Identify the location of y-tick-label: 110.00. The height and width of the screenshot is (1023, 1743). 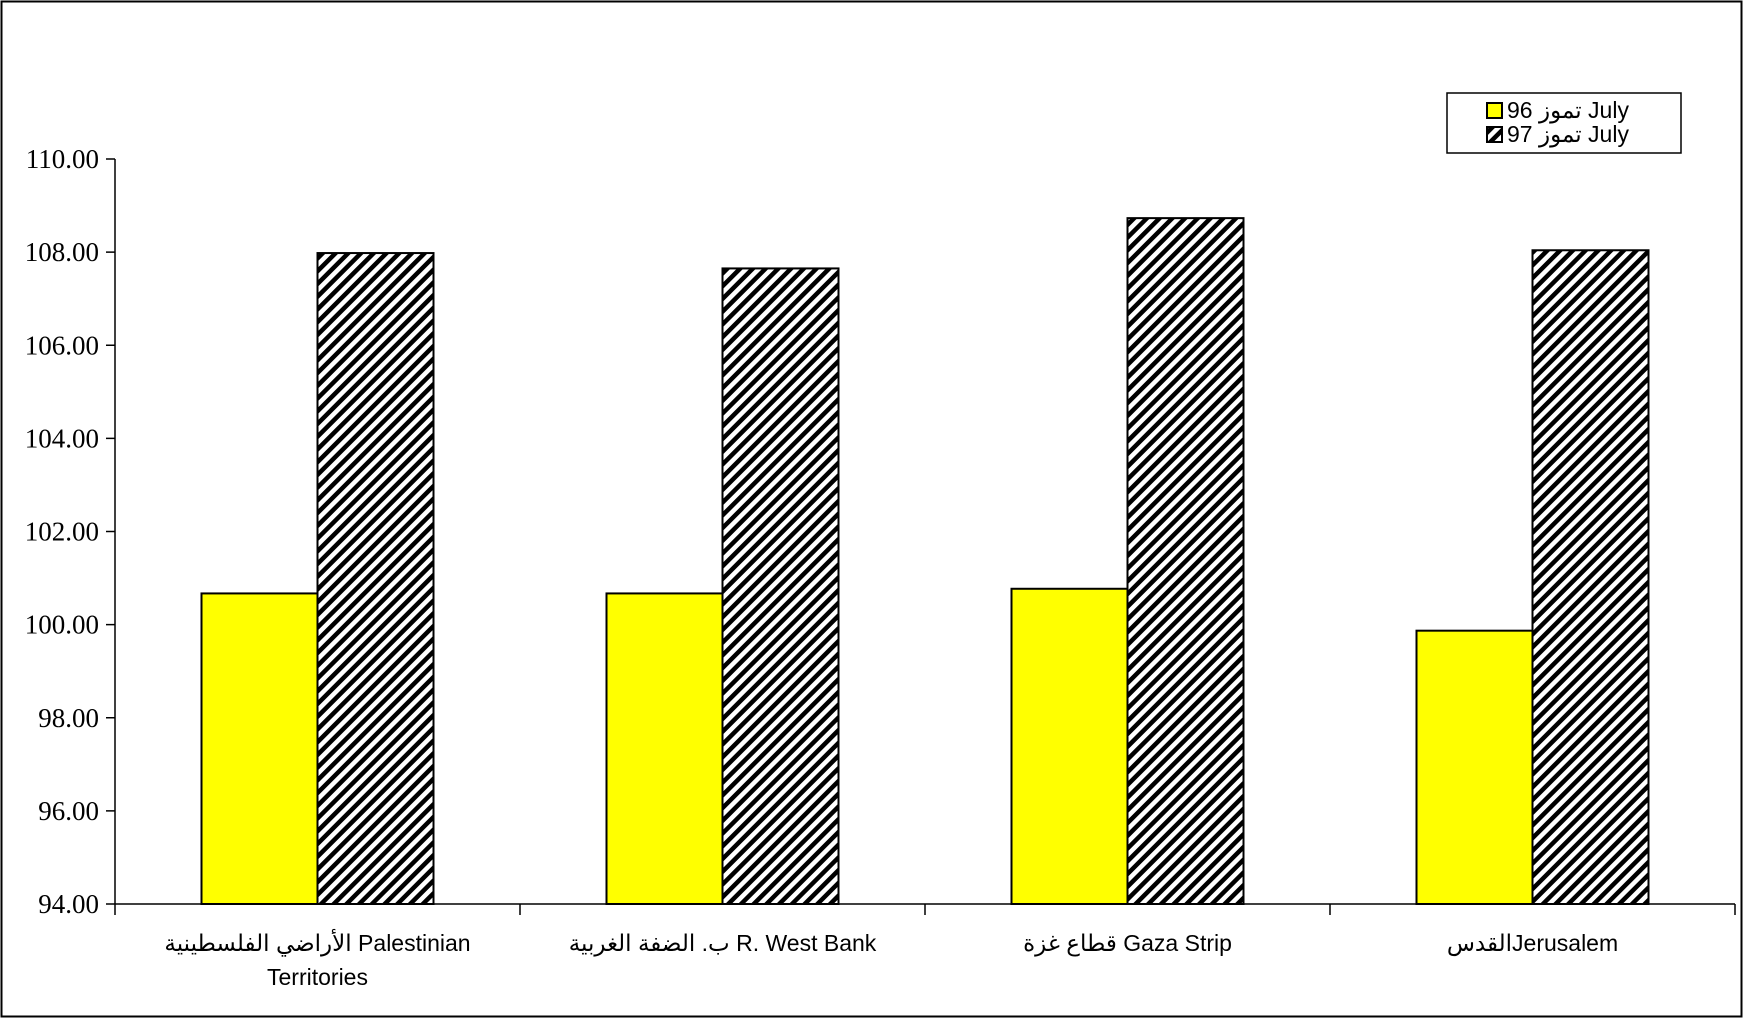
(62, 159).